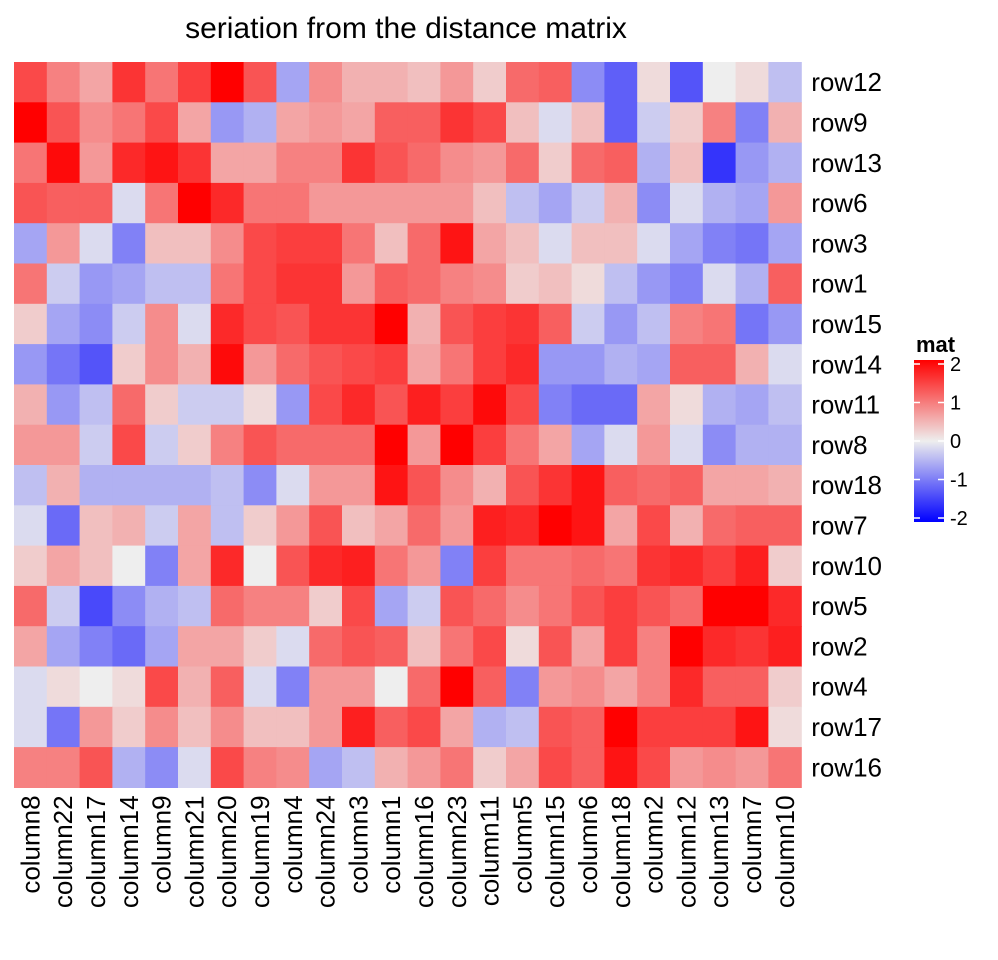 The image size is (998, 960). What do you see at coordinates (63, 727) in the screenshot?
I see `heatmap-cell-row17-column22` at bounding box center [63, 727].